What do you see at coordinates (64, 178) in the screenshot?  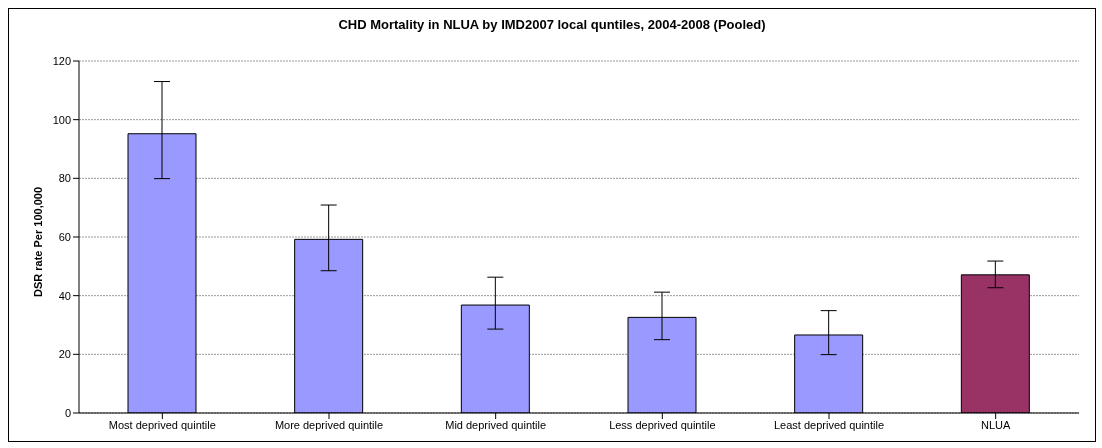 I see `y-tick-label: 80` at bounding box center [64, 178].